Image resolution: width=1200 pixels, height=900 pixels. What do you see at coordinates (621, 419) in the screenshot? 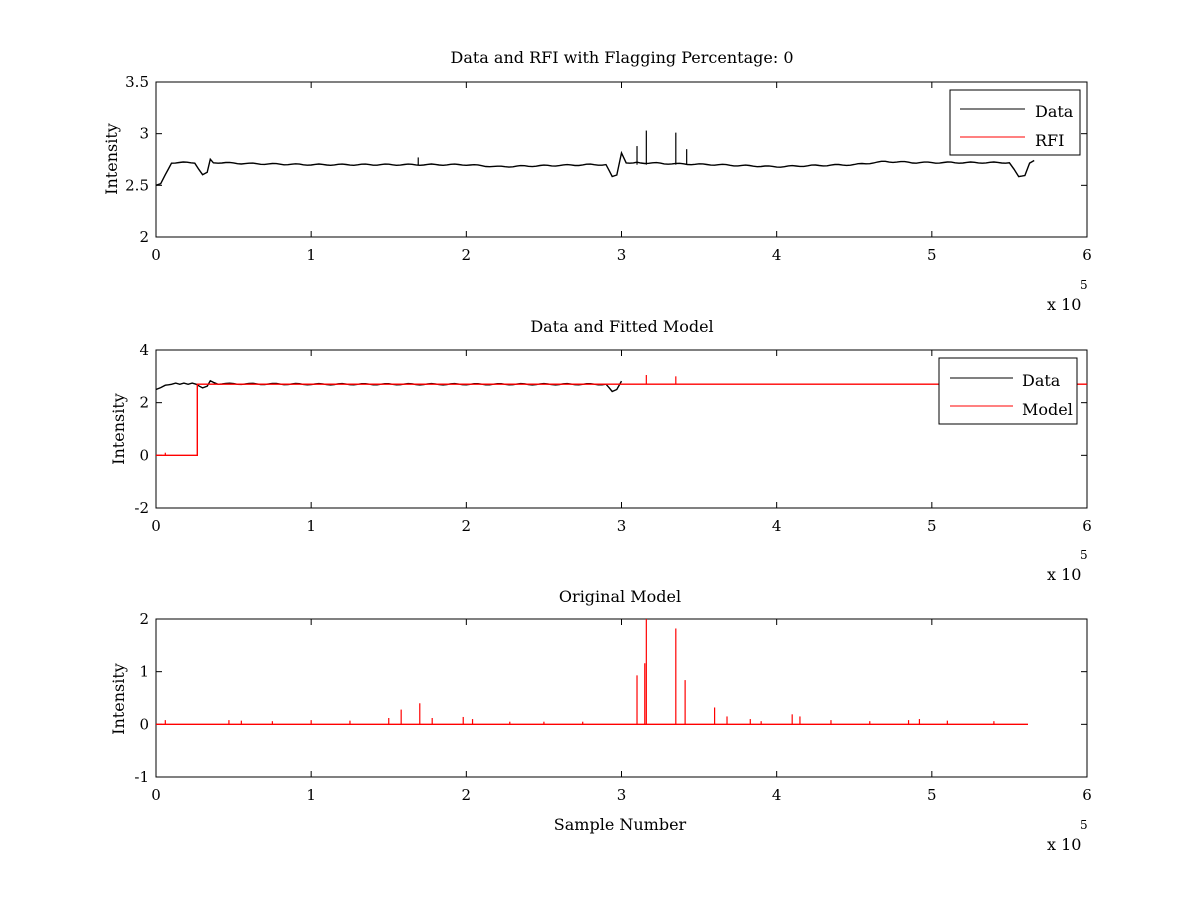
I see `series-model-line` at bounding box center [621, 419].